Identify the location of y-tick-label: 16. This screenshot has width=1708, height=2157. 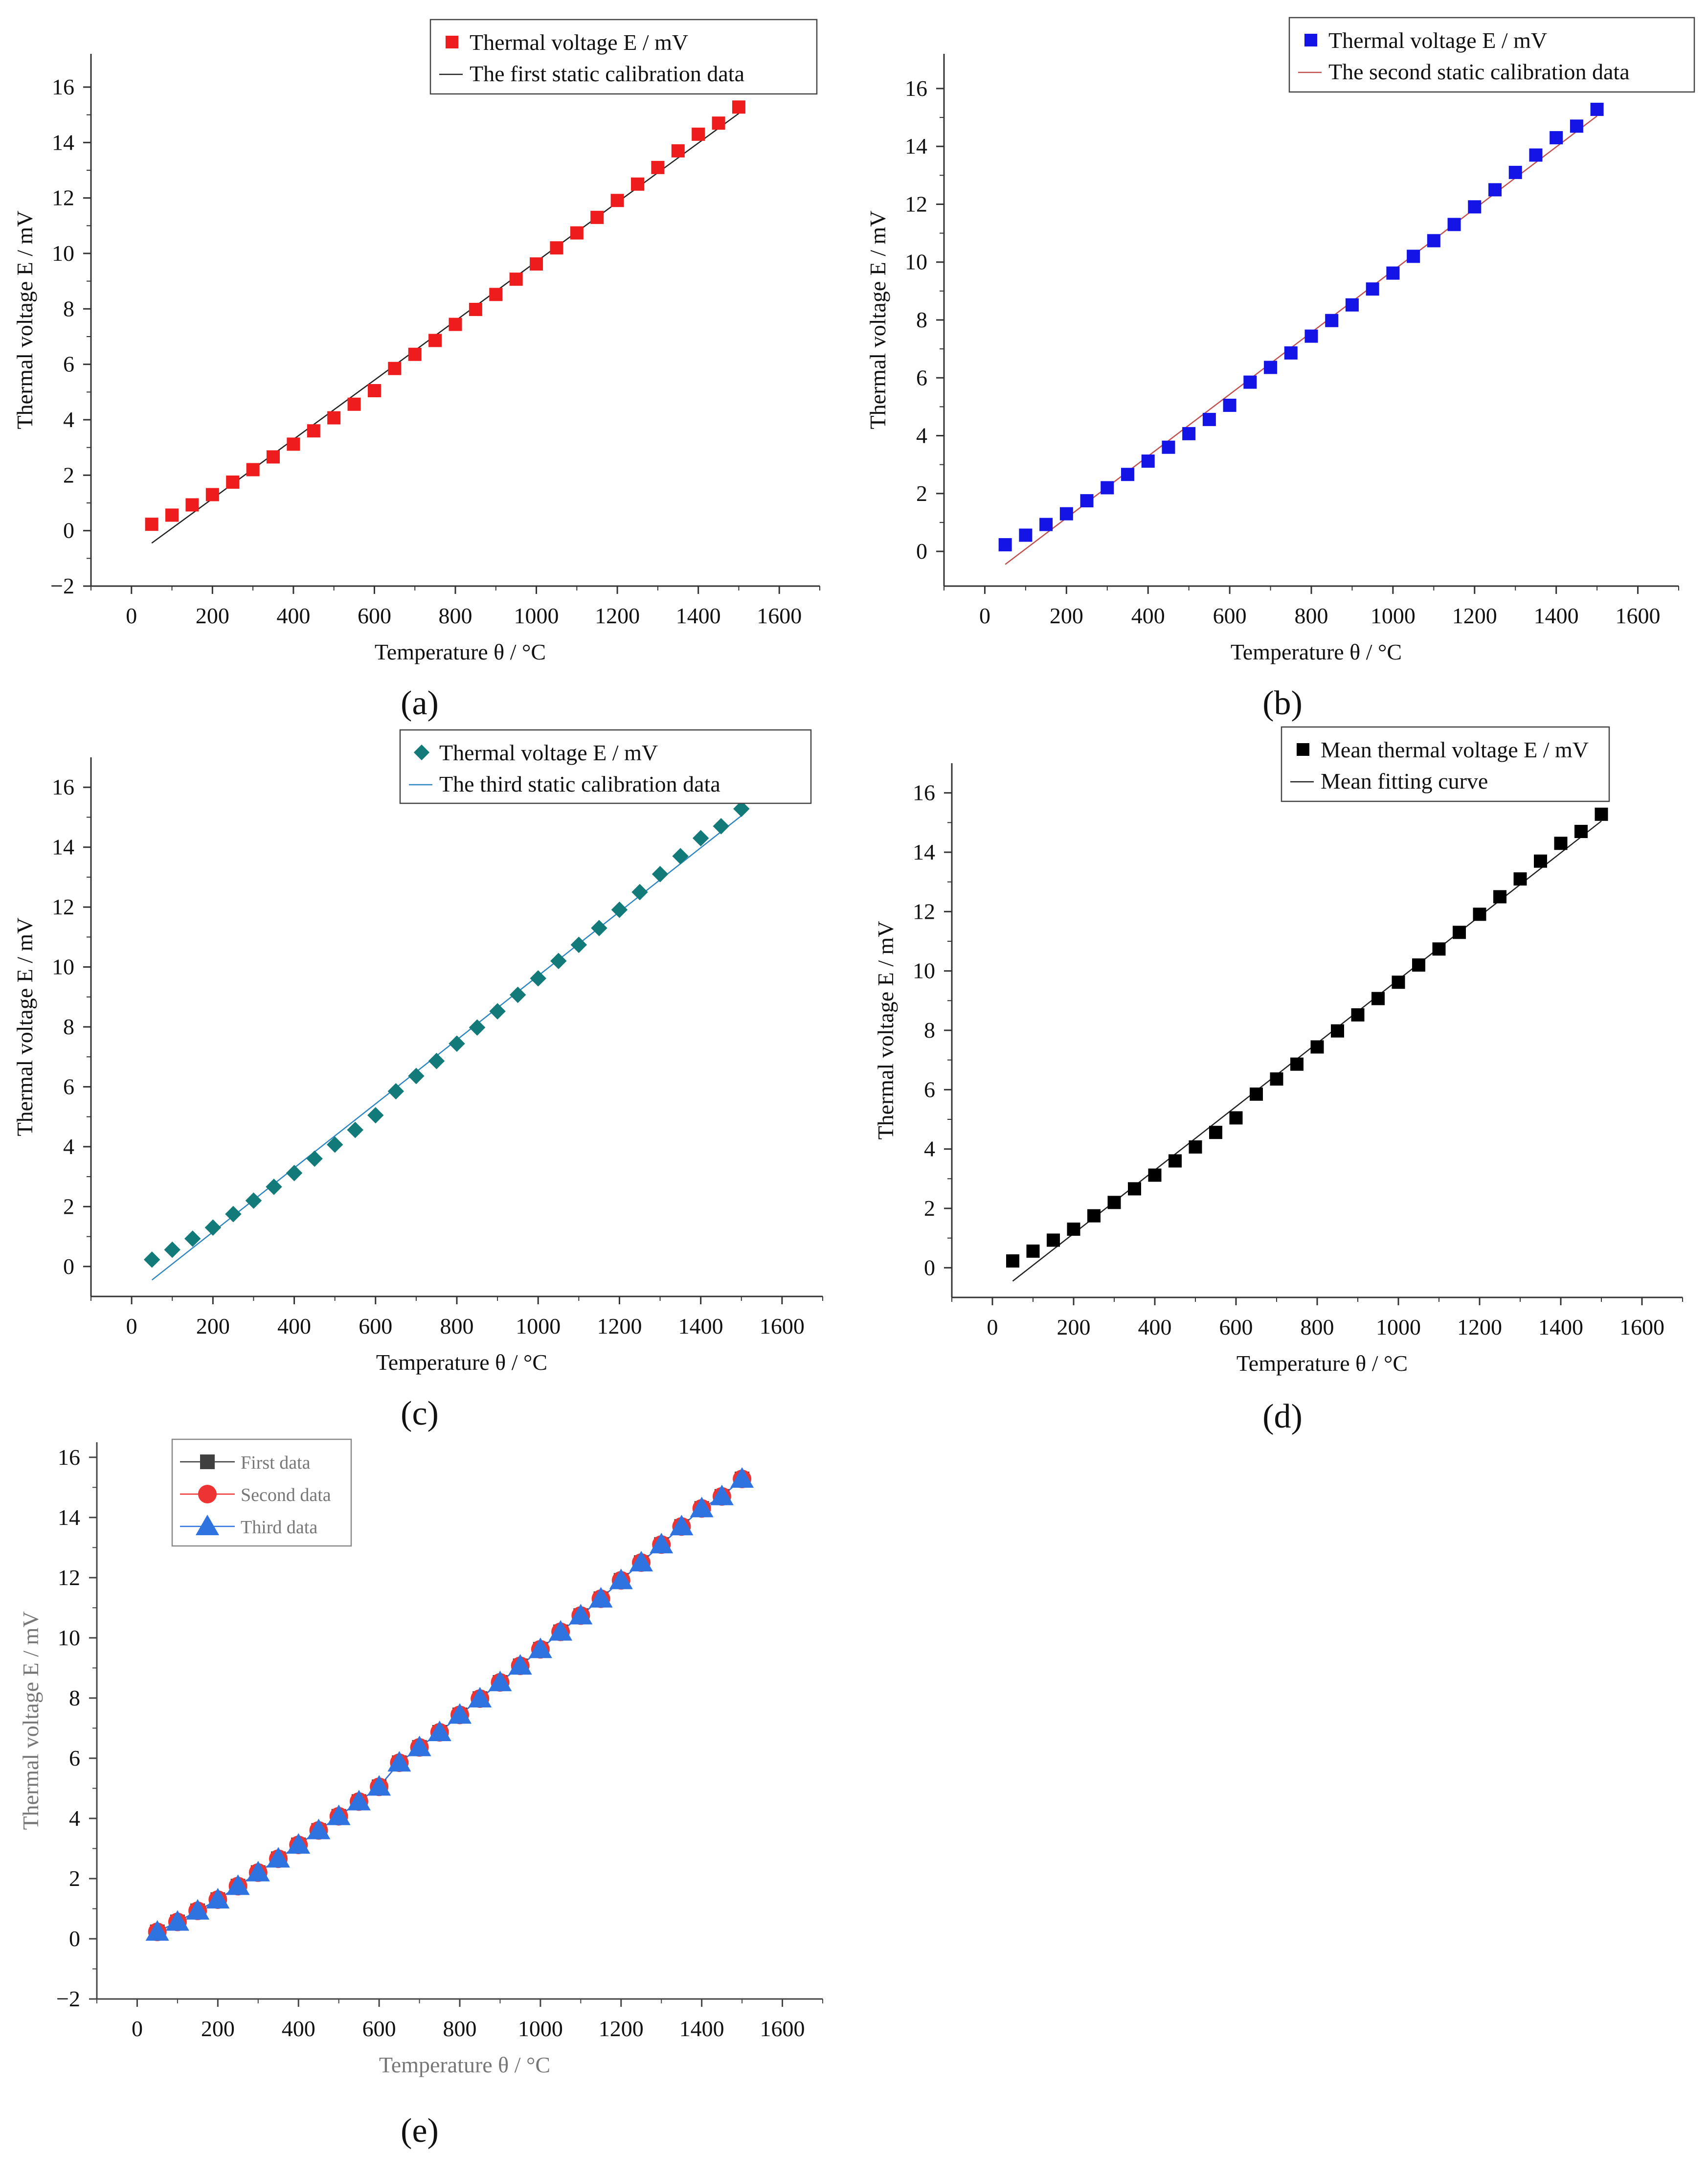
(916, 88).